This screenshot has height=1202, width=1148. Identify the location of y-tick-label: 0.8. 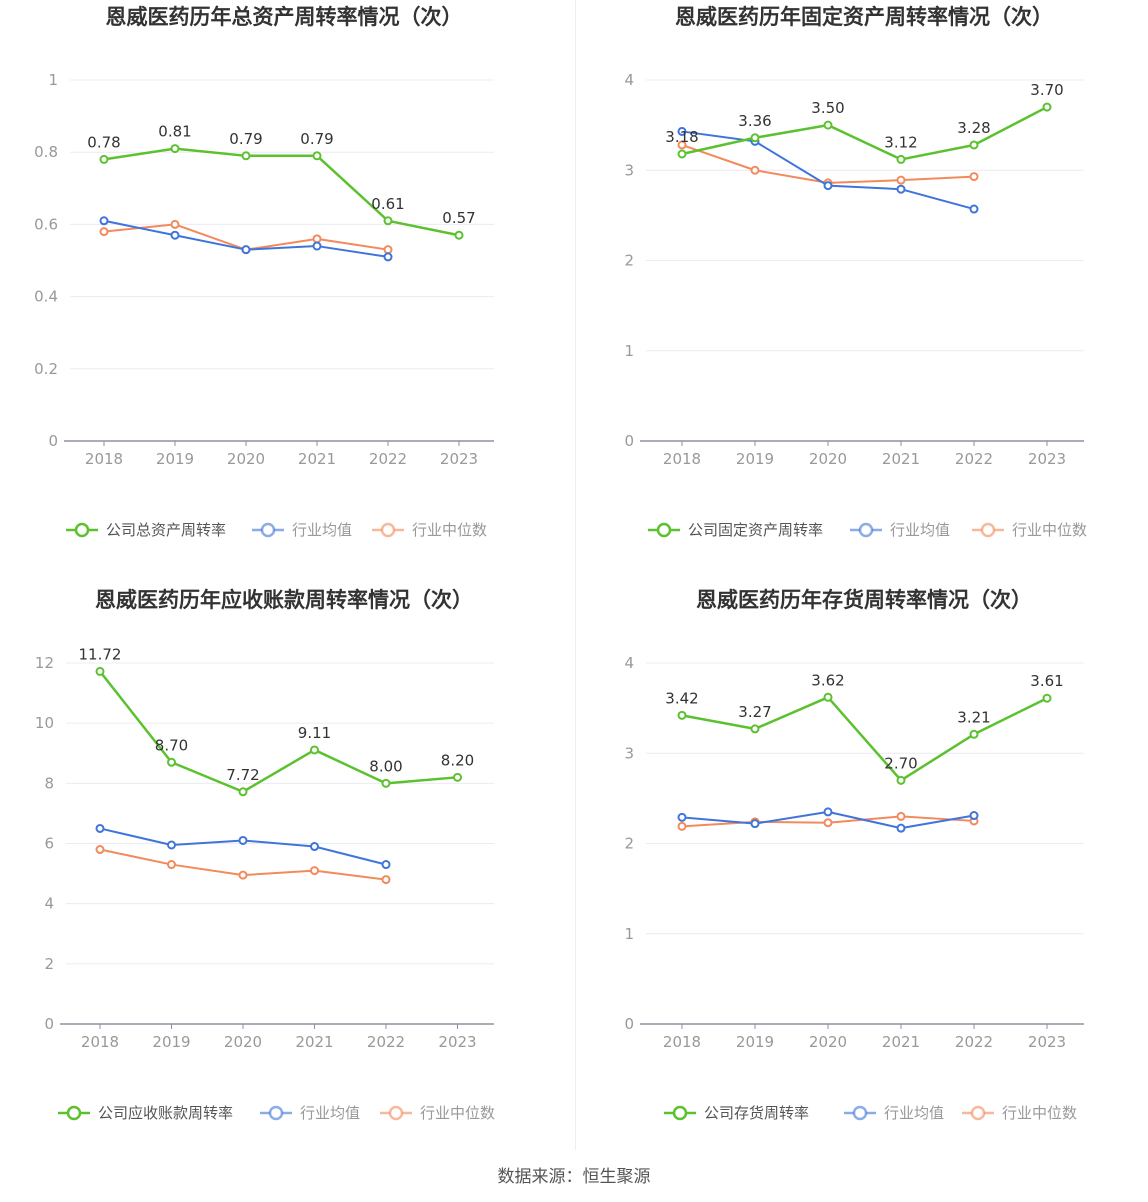
(46, 152).